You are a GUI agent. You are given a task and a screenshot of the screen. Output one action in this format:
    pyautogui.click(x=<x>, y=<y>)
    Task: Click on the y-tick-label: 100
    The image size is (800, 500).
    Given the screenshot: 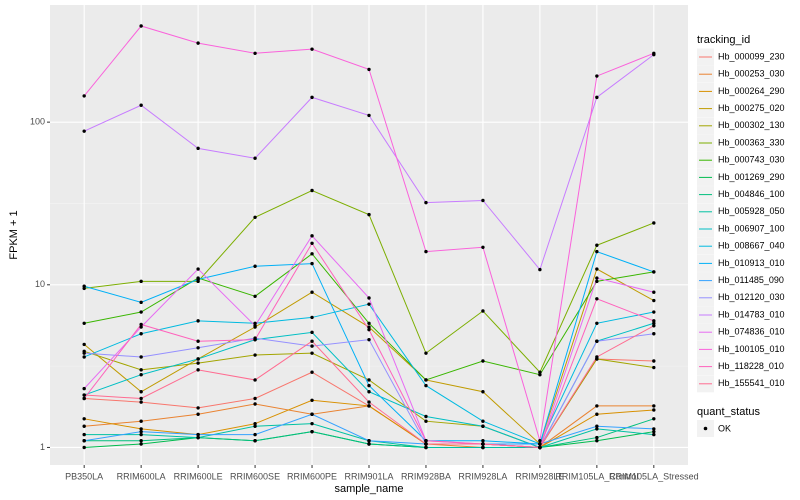 What is the action you would take?
    pyautogui.click(x=37, y=122)
    